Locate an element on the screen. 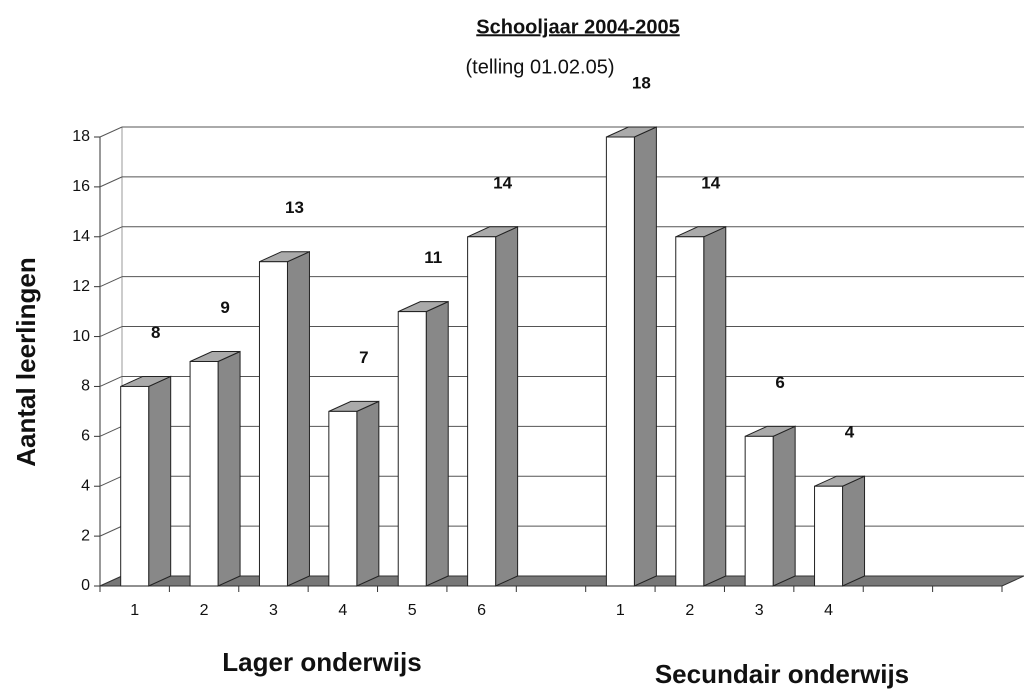  y-tick-label: 0 is located at coordinates (85, 585).